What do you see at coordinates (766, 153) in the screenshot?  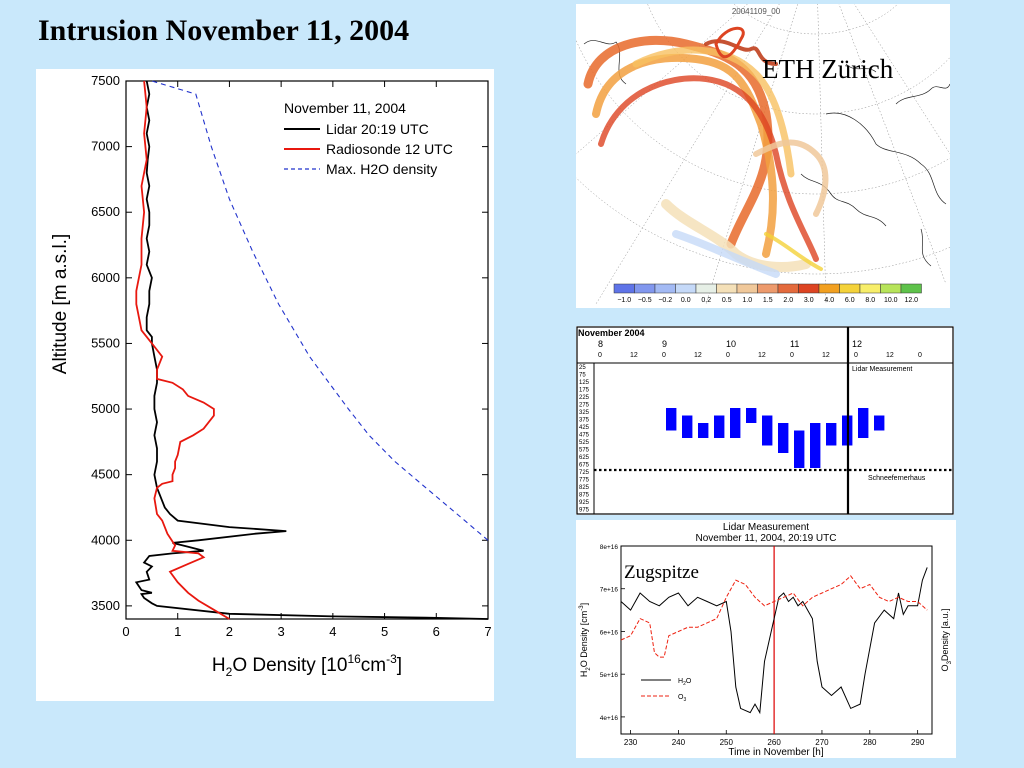 I see `coastlines` at bounding box center [766, 153].